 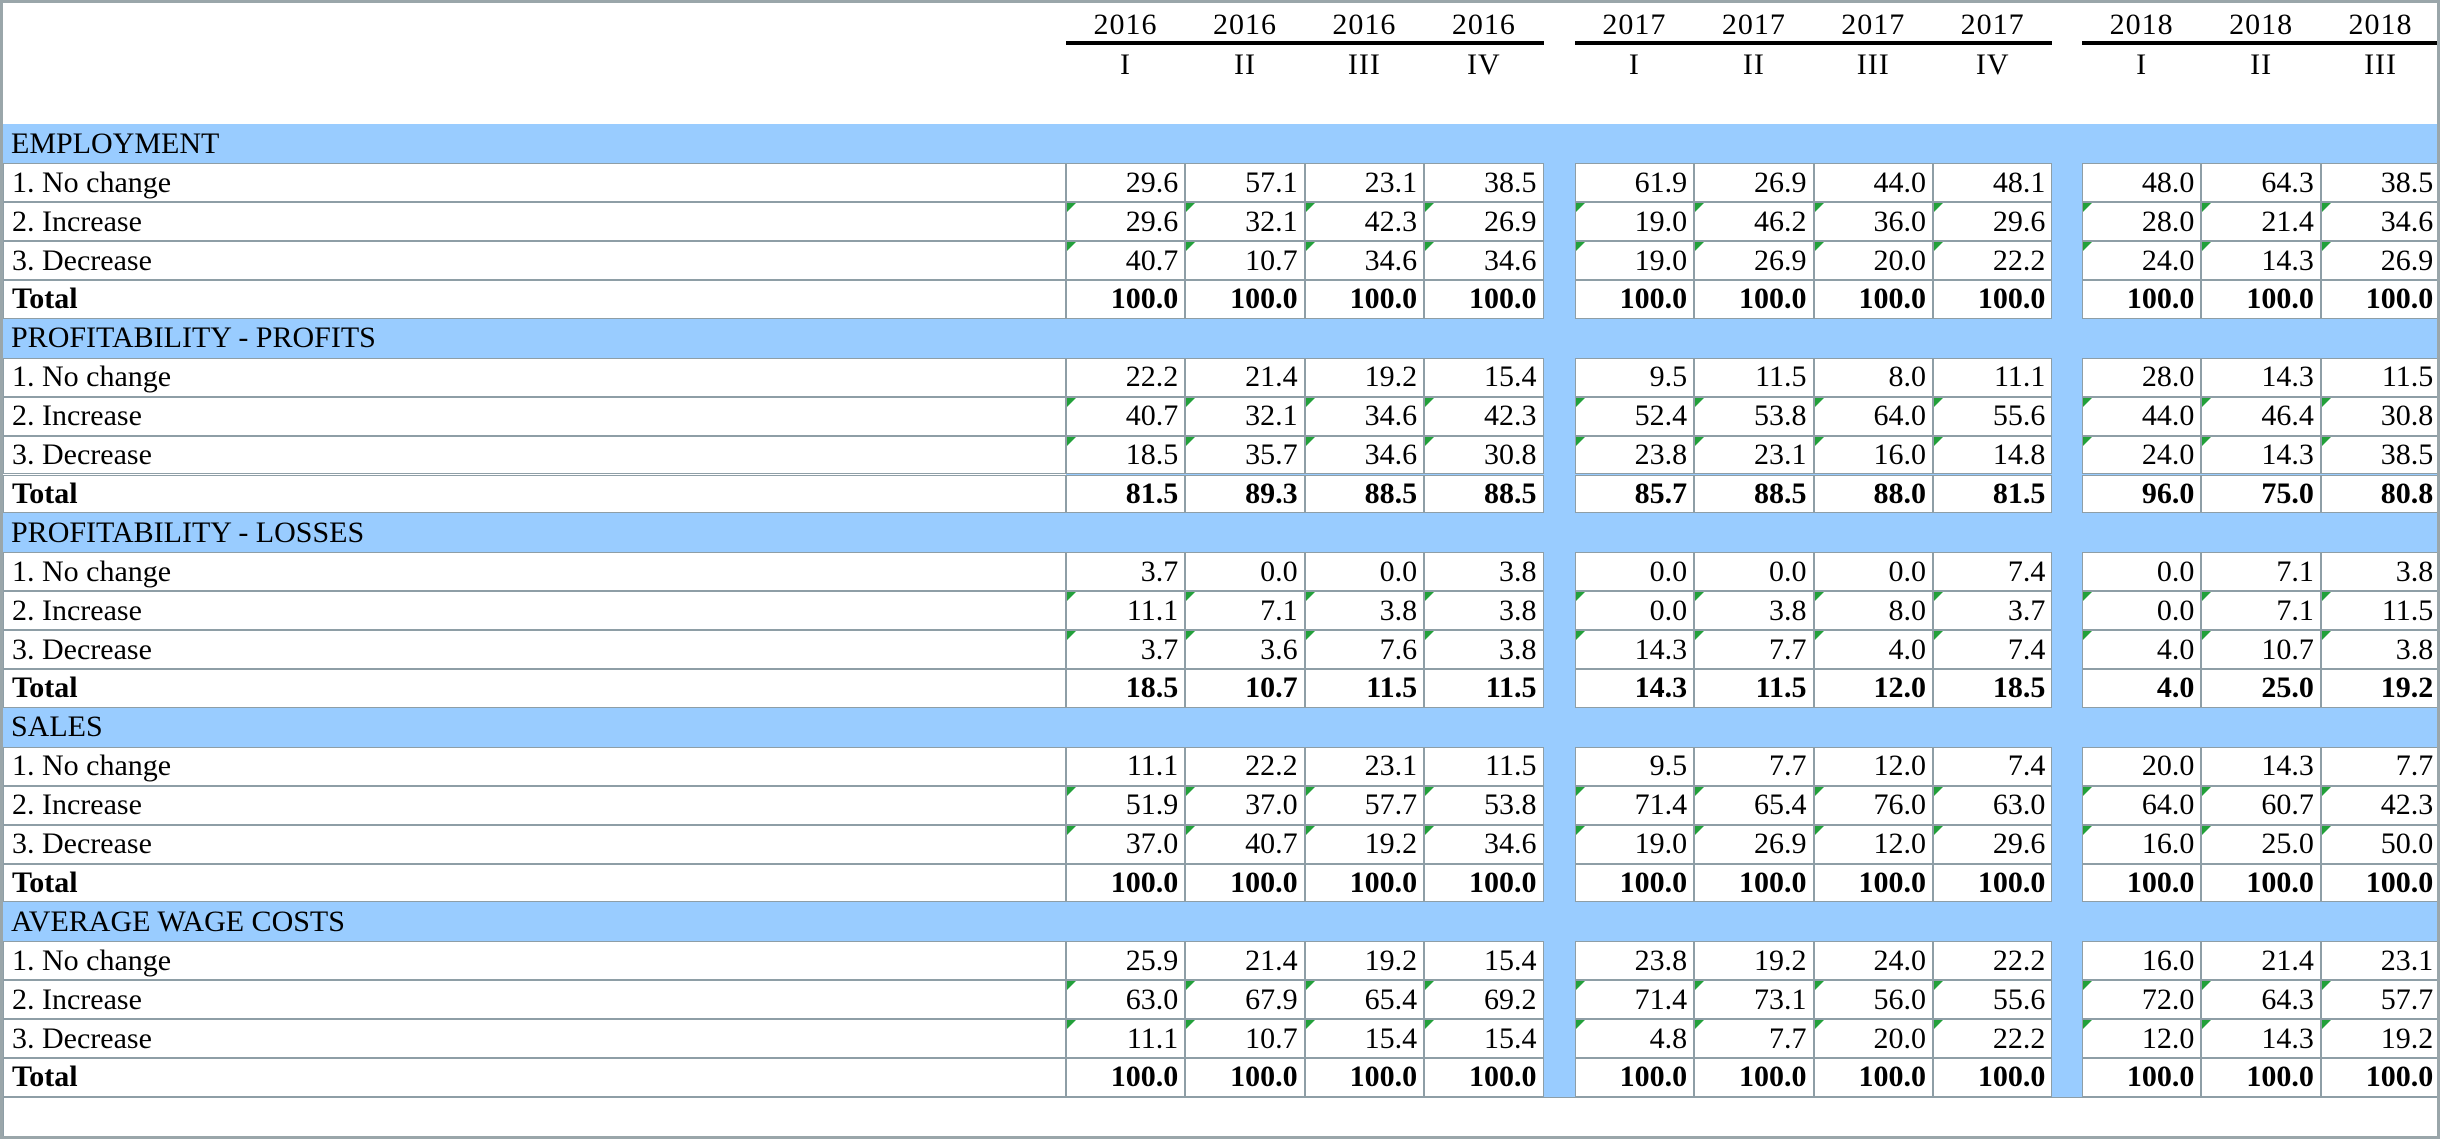 What do you see at coordinates (1754, 961) in the screenshot?
I see `value-cell: 19.2` at bounding box center [1754, 961].